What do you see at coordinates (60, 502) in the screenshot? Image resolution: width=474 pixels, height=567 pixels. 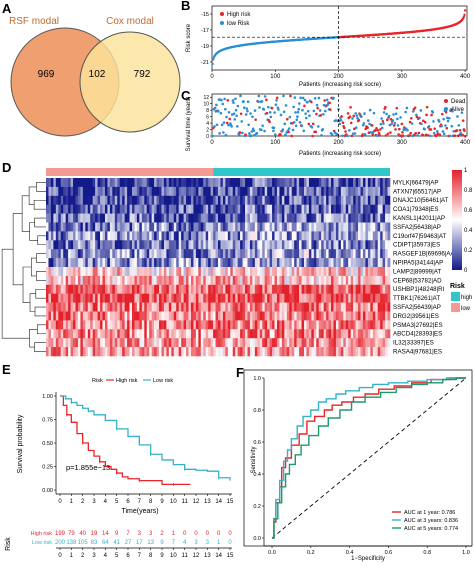 I see `e-xtick-label: 0` at bounding box center [60, 502].